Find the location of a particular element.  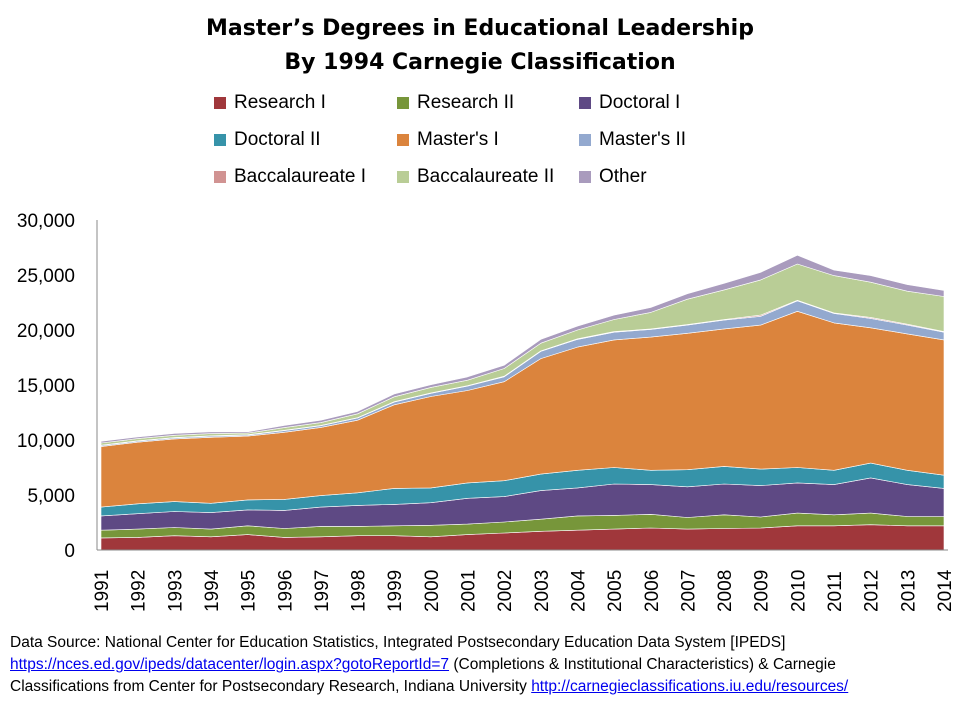

chart-title-line-2: By 1994 Carnegie Classification is located at coordinates (480, 62).